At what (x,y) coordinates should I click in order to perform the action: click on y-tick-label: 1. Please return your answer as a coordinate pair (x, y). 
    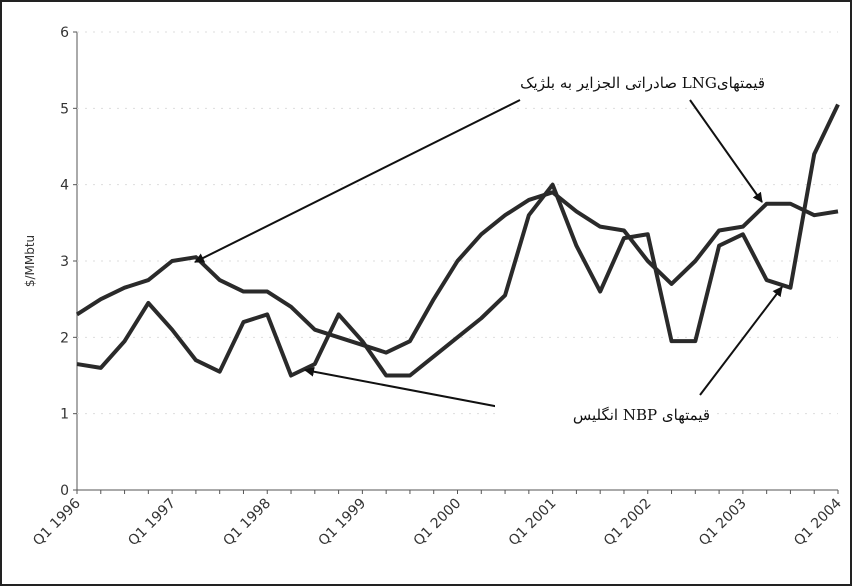
    Looking at the image, I should click on (64, 415).